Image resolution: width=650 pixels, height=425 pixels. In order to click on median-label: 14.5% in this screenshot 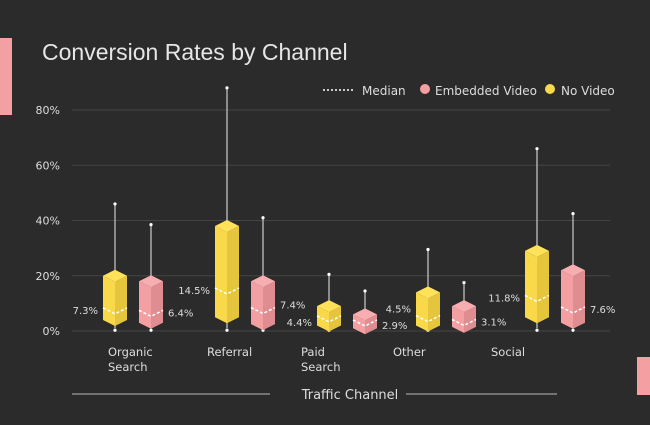, I will do `click(194, 291)`.